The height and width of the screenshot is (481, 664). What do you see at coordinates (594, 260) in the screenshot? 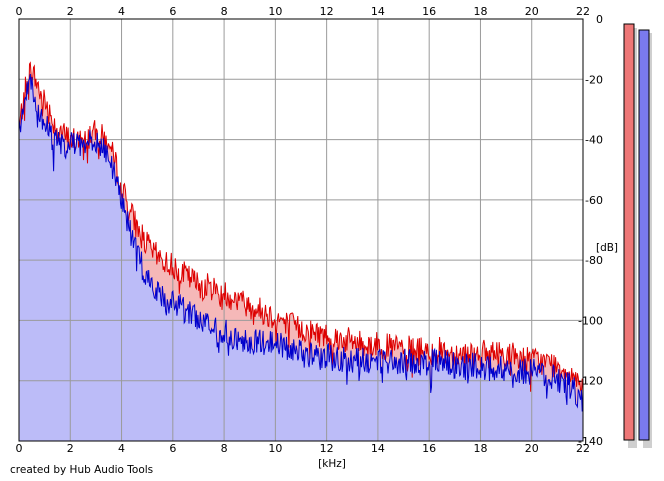
I see `y-tick-label: -80` at bounding box center [594, 260].